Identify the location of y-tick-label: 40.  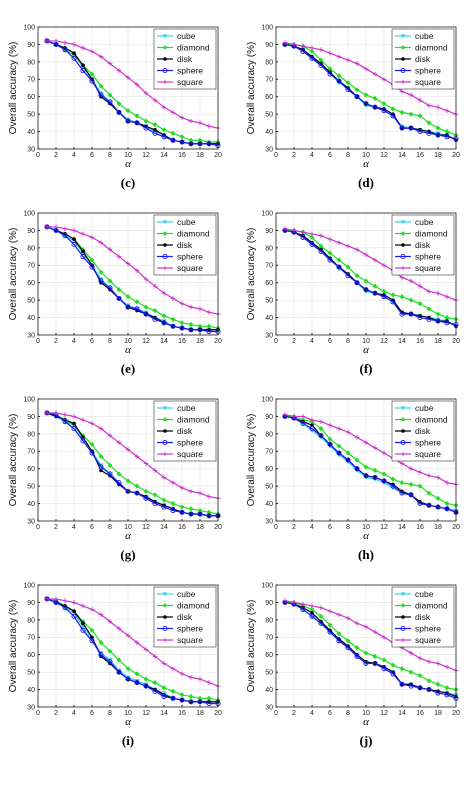
(31, 318).